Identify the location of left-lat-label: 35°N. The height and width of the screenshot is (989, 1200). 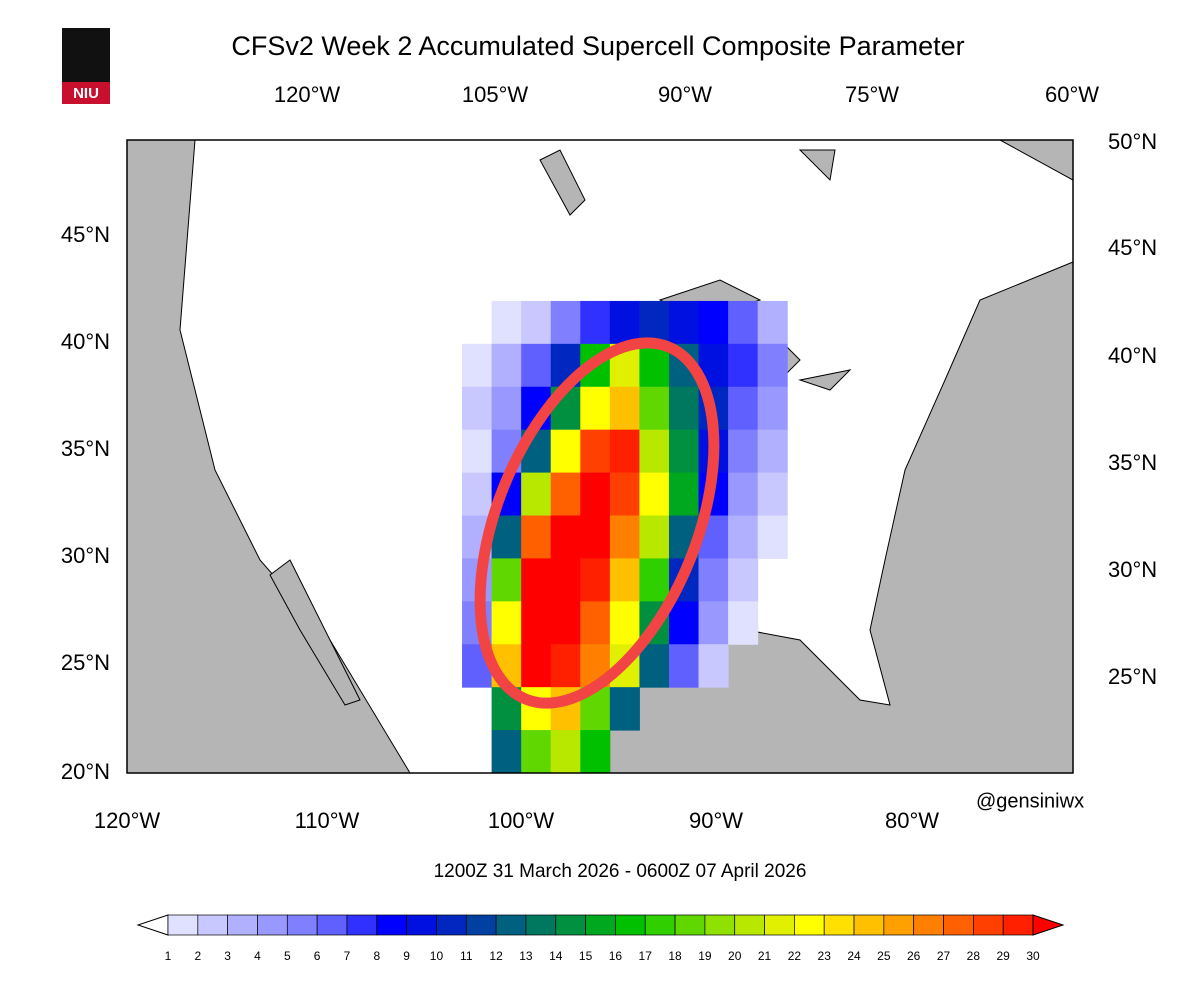
(85, 448).